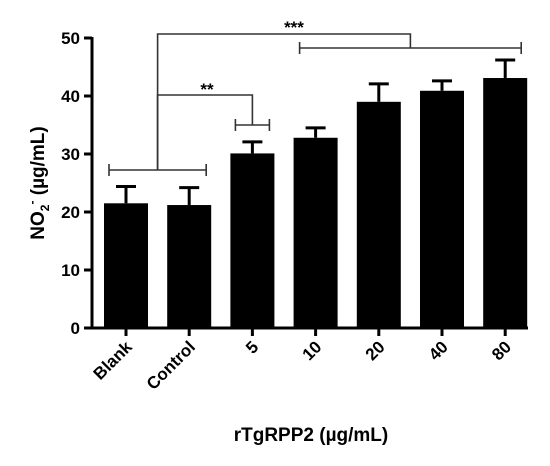  I want to click on x-axis-title: rTgRPP2 (µg/mL), so click(311, 435).